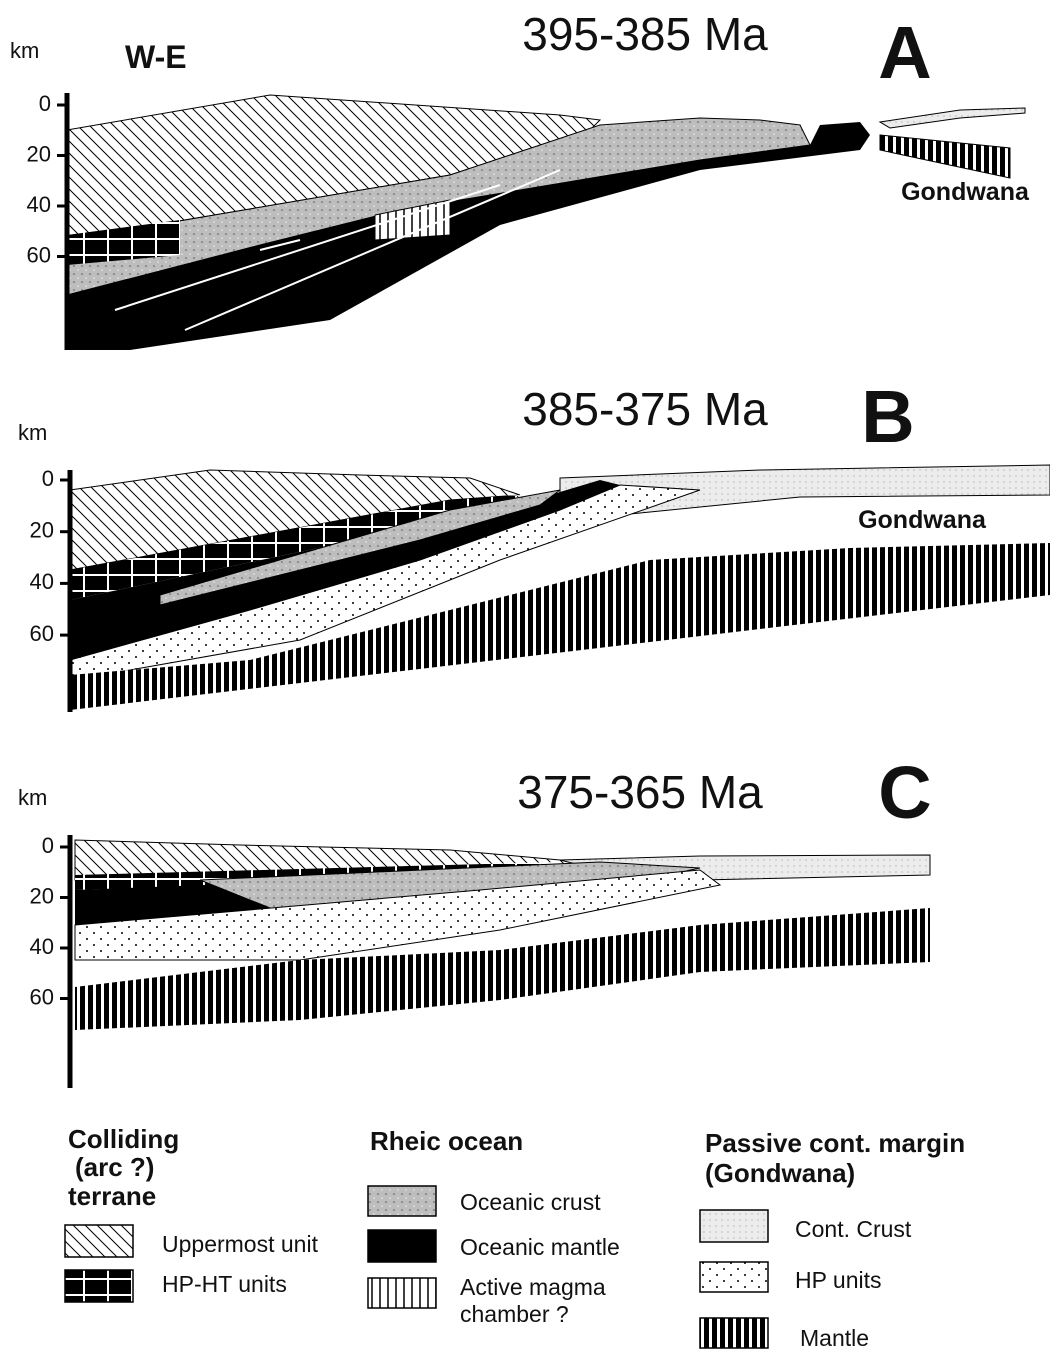 This screenshot has height=1351, width=1050. Describe the element at coordinates (645, 409) in the screenshot. I see `age: 385-375 Ma` at that location.